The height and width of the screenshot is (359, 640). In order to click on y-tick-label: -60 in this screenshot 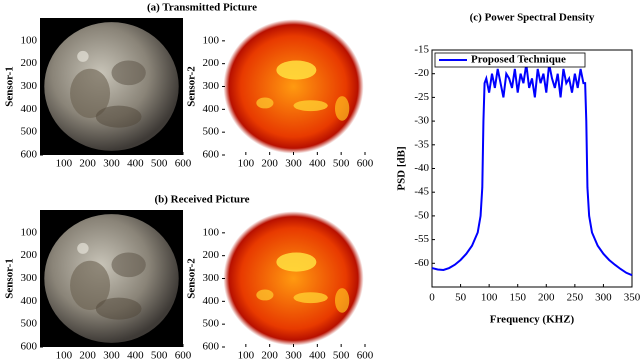, I will do `click(421, 263)`.